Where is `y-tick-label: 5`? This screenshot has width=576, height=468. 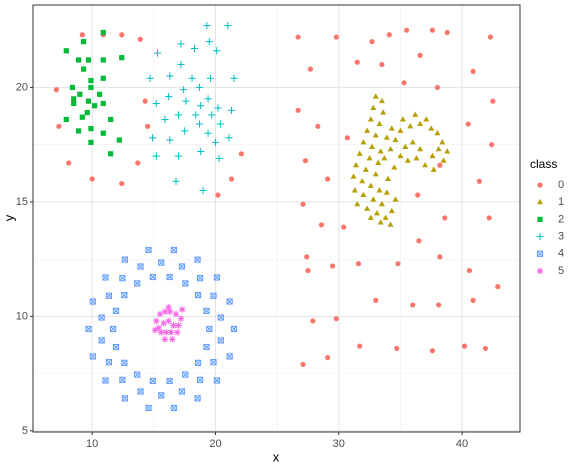
y-tick-label: 5 is located at coordinates (25, 431).